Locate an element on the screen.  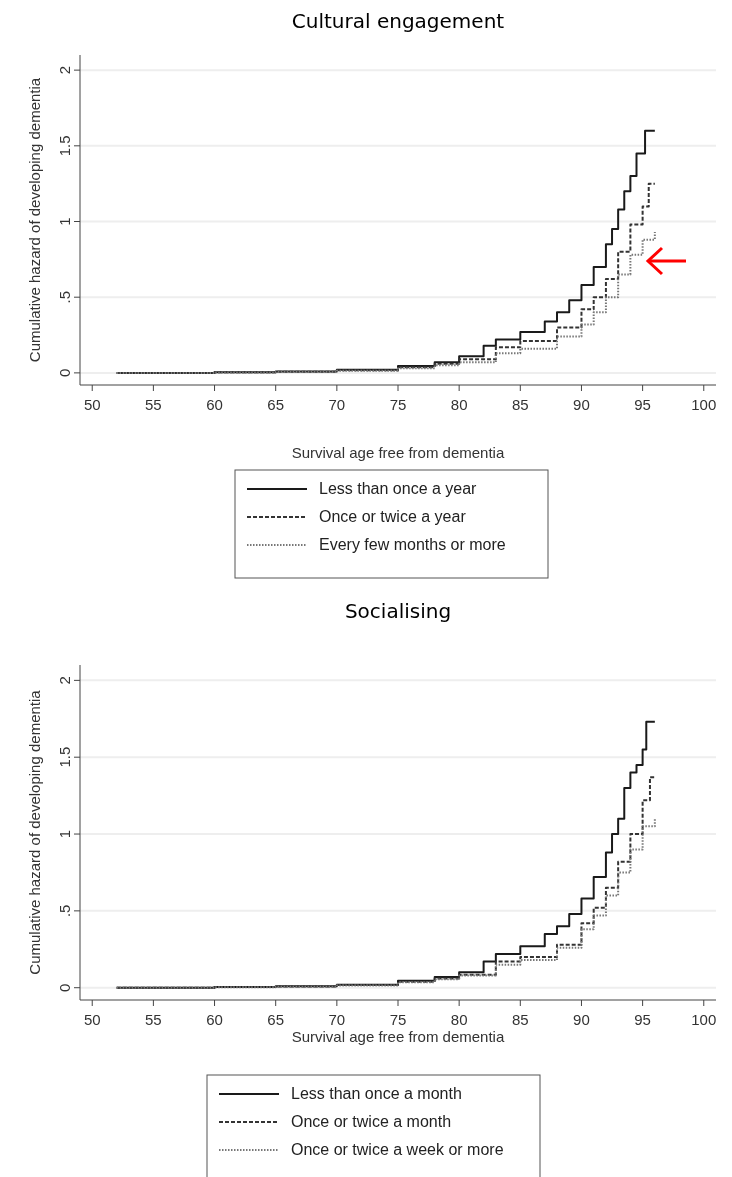
chart-title: Cultural engagement is located at coordinates (398, 21).